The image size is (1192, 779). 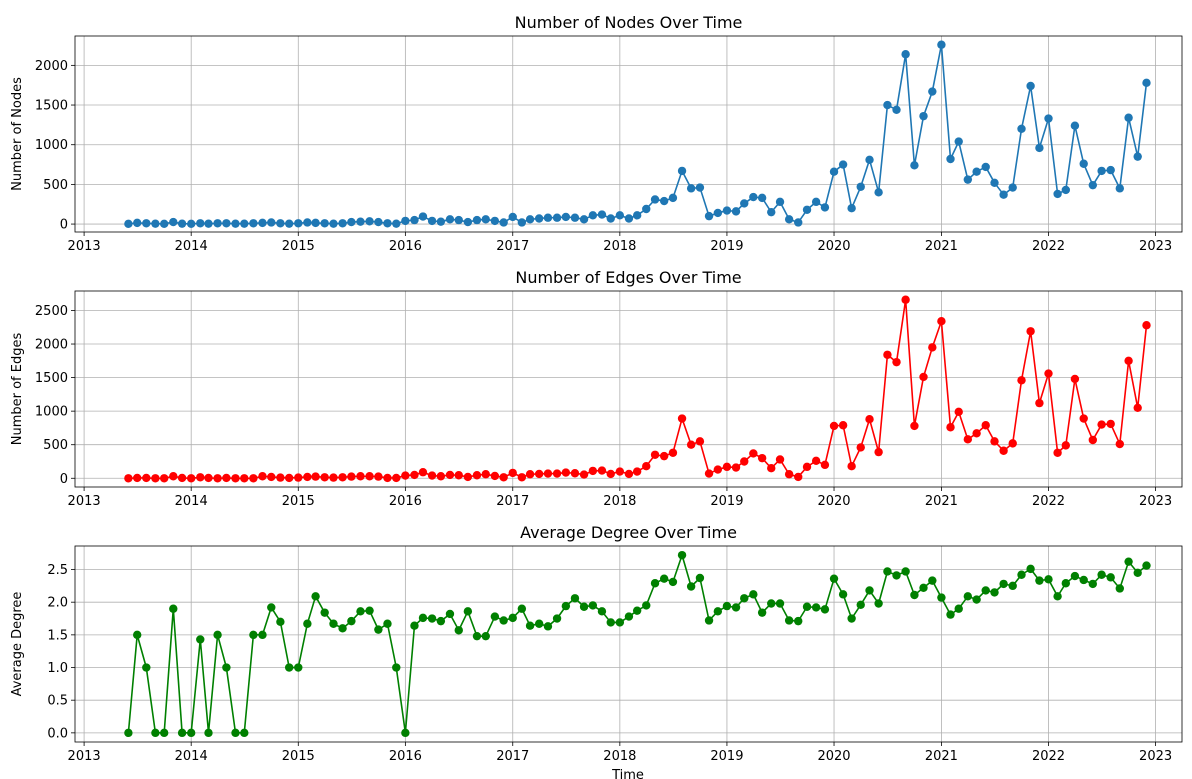 What do you see at coordinates (51, 66) in the screenshot?
I see `y-tick-label: 2000` at bounding box center [51, 66].